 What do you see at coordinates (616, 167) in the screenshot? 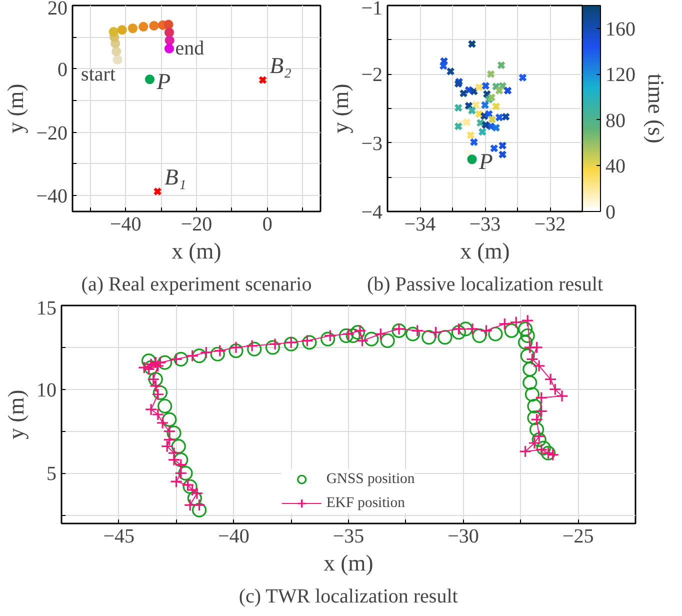
I see `color-bar-label: 40` at bounding box center [616, 167].